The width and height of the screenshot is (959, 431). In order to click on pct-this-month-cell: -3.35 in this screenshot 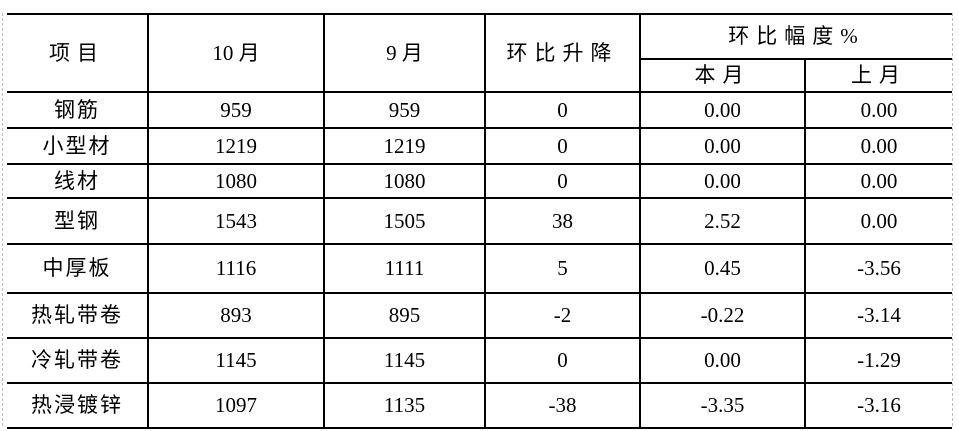, I will do `click(722, 405)`.